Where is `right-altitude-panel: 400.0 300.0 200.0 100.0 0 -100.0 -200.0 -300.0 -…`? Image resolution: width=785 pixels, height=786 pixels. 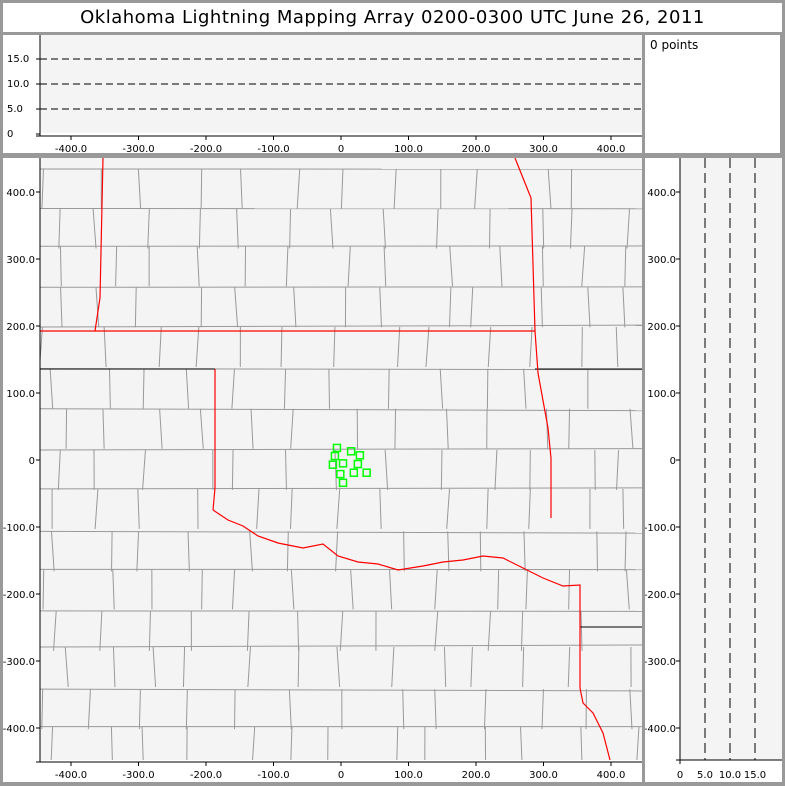 right-altitude-panel: 400.0 300.0 200.0 100.0 0 -100.0 -200.0 -300.0 -… is located at coordinates (713, 470).